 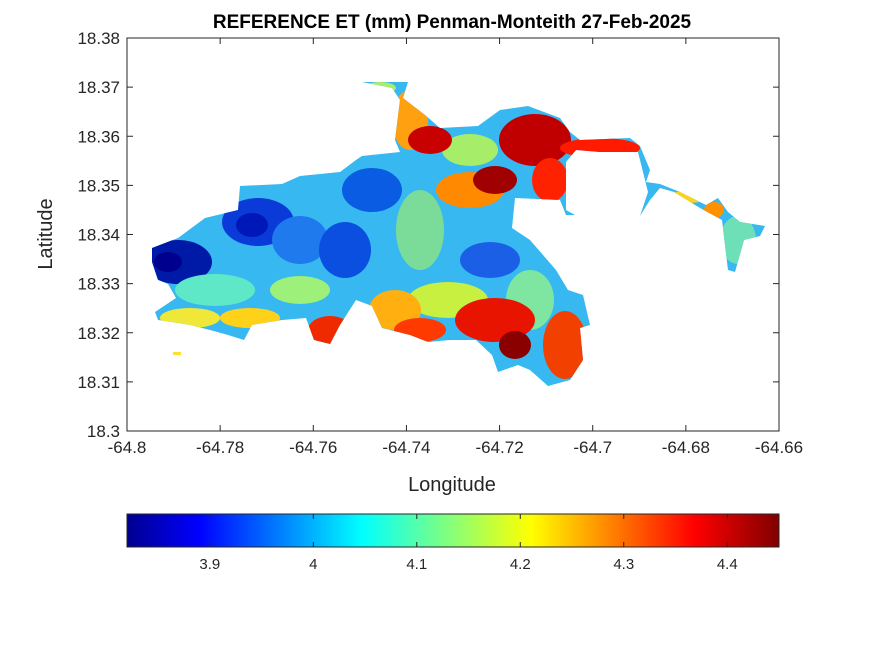 What do you see at coordinates (103, 431) in the screenshot?
I see `y-tick-label: 18.3` at bounding box center [103, 431].